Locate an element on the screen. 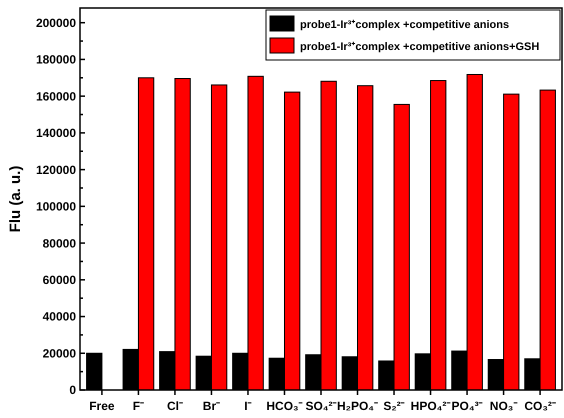 This screenshot has height=418, width=564. y-tick-label: 140000 is located at coordinates (56, 133).